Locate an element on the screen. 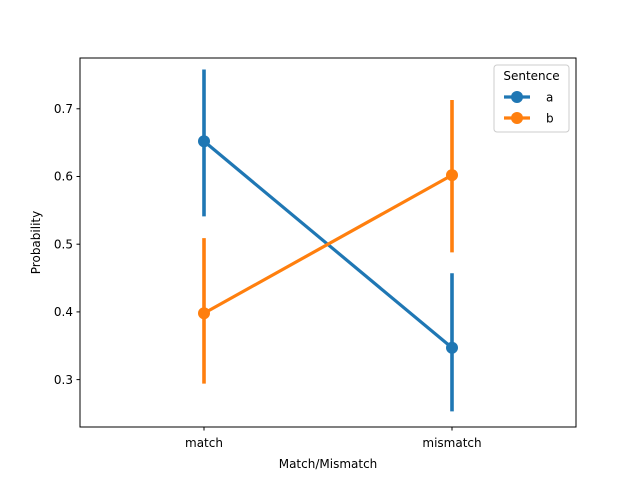 The image size is (640, 480). legend-title: Sentence is located at coordinates (531, 76).